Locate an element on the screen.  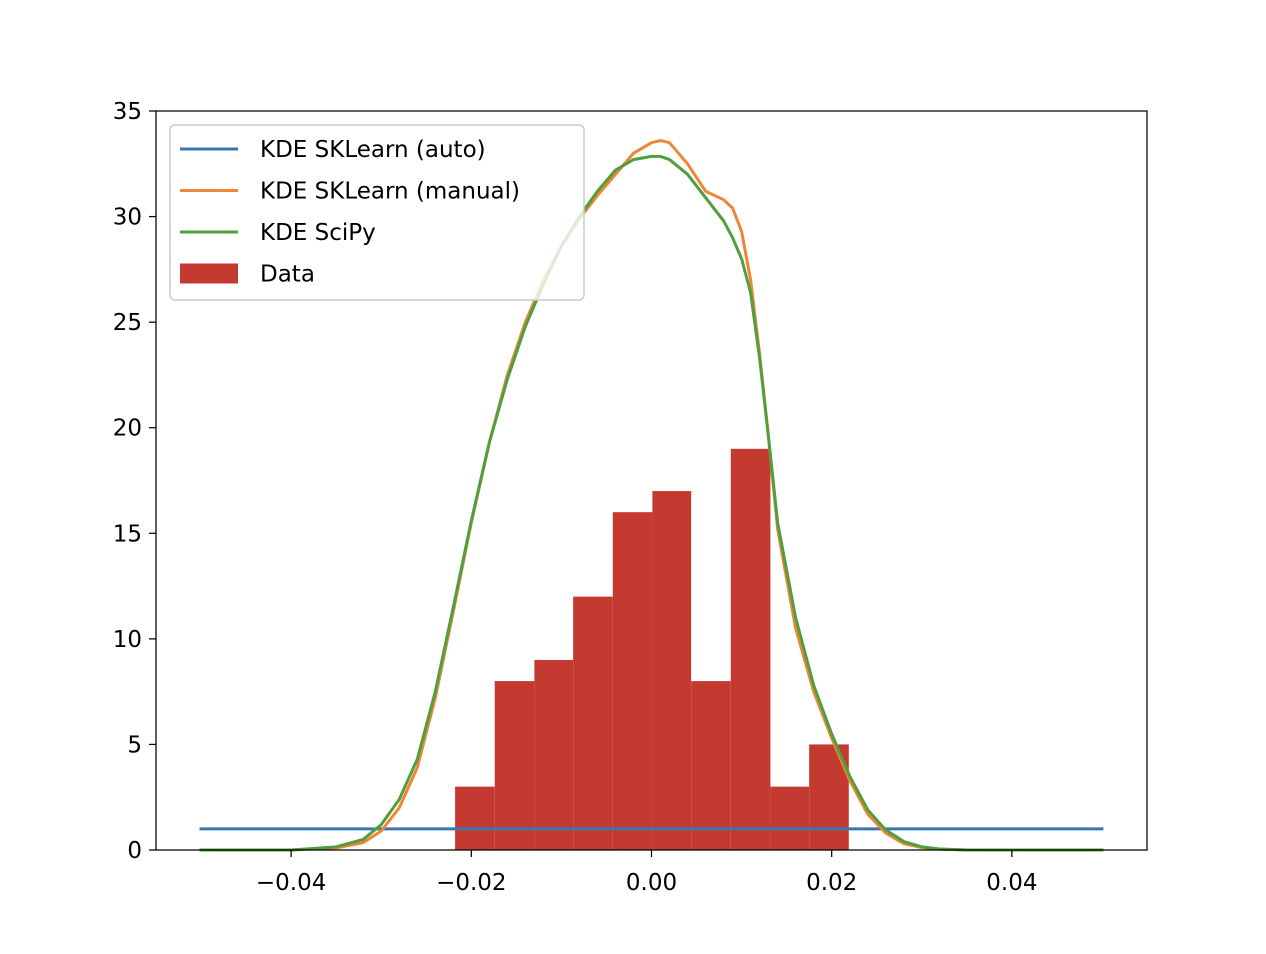
y-tick-label: 20 is located at coordinates (127, 429).